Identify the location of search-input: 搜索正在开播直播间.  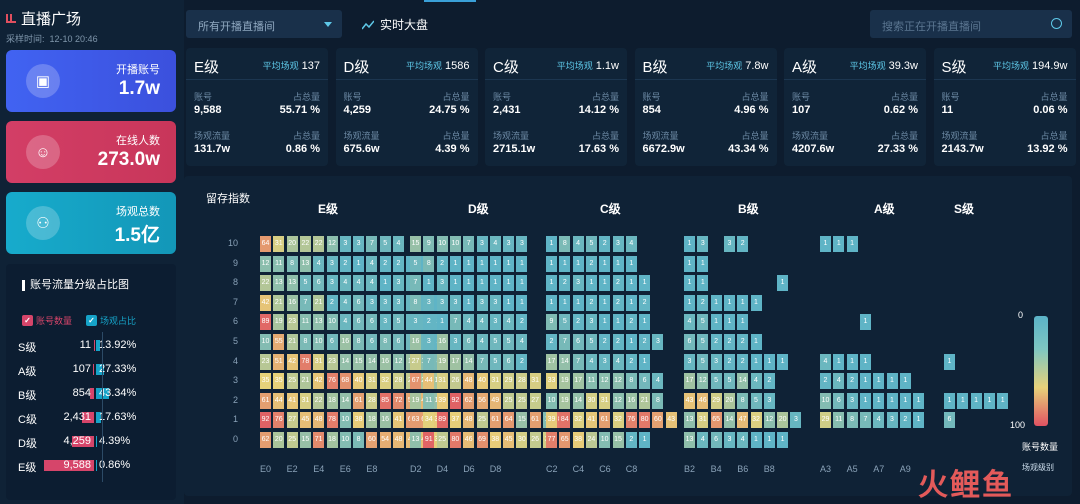
(971, 24).